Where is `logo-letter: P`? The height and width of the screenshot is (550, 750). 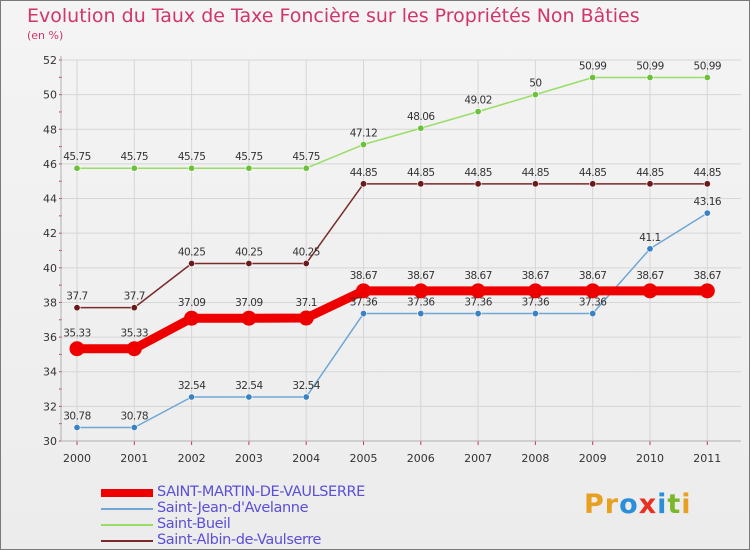
logo-letter: P is located at coordinates (594, 504).